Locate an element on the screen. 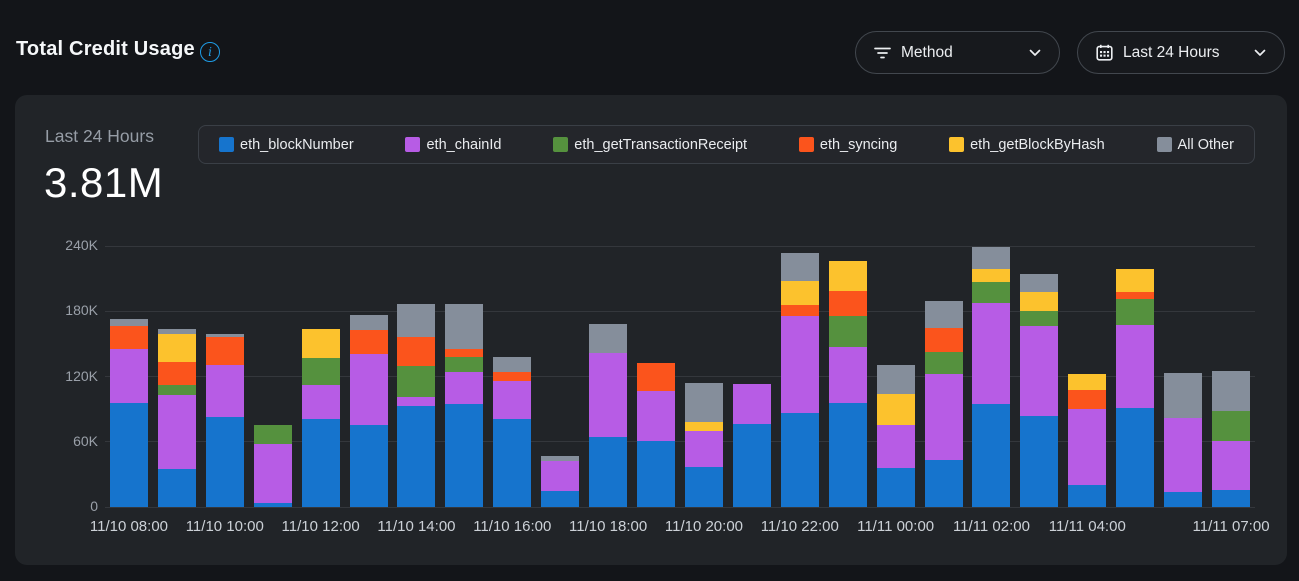 Image resolution: width=1299 pixels, height=581 pixels. x-tick-label: 11/11 04:00 is located at coordinates (1087, 526).